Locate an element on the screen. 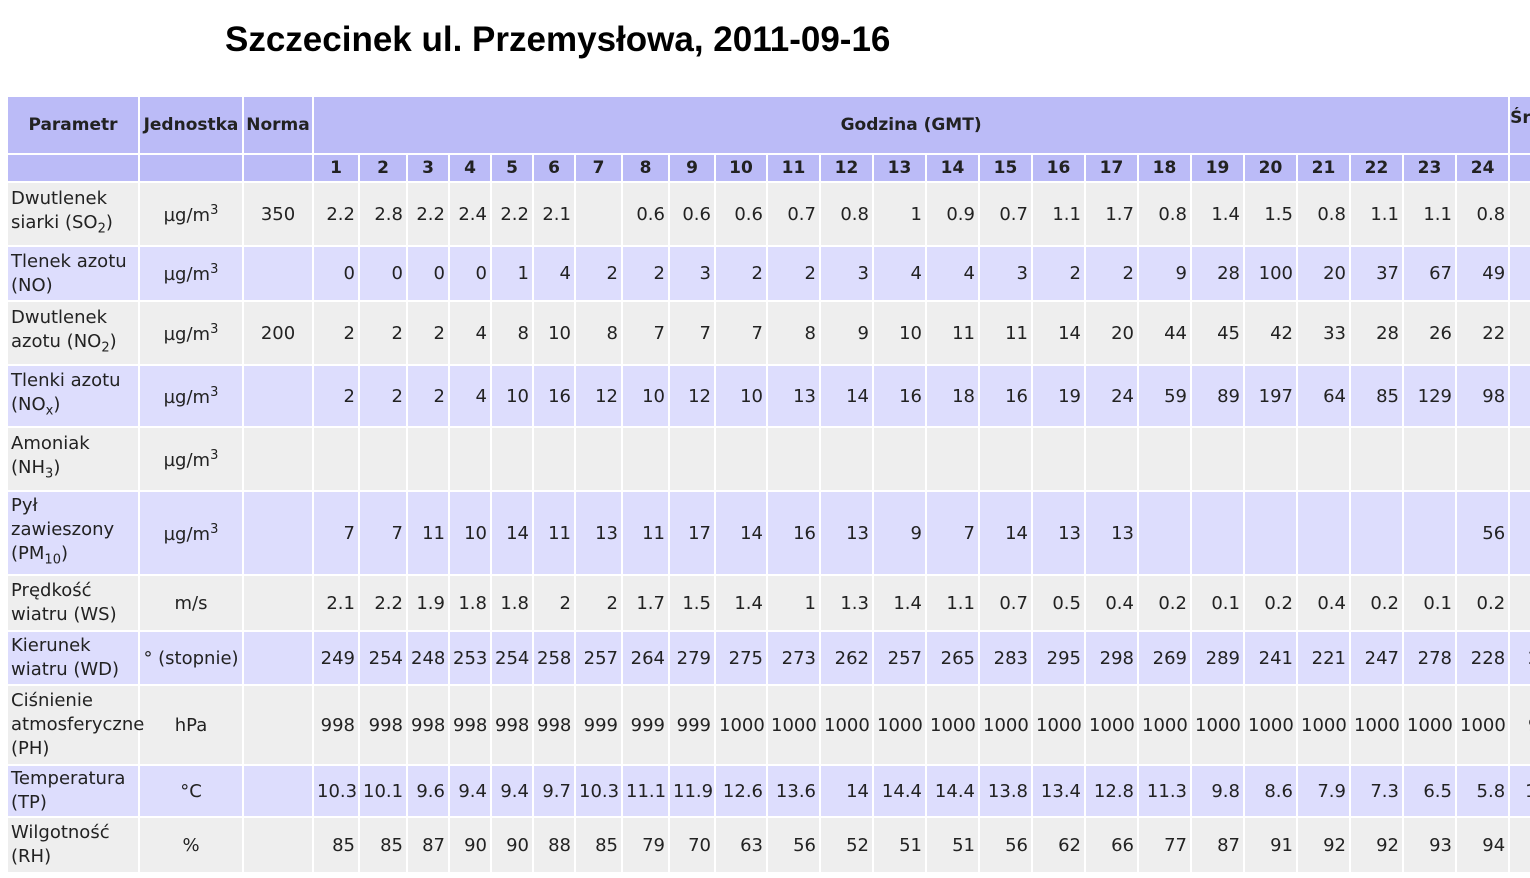 The image size is (1530, 878). hour-value: 93 is located at coordinates (1429, 845).